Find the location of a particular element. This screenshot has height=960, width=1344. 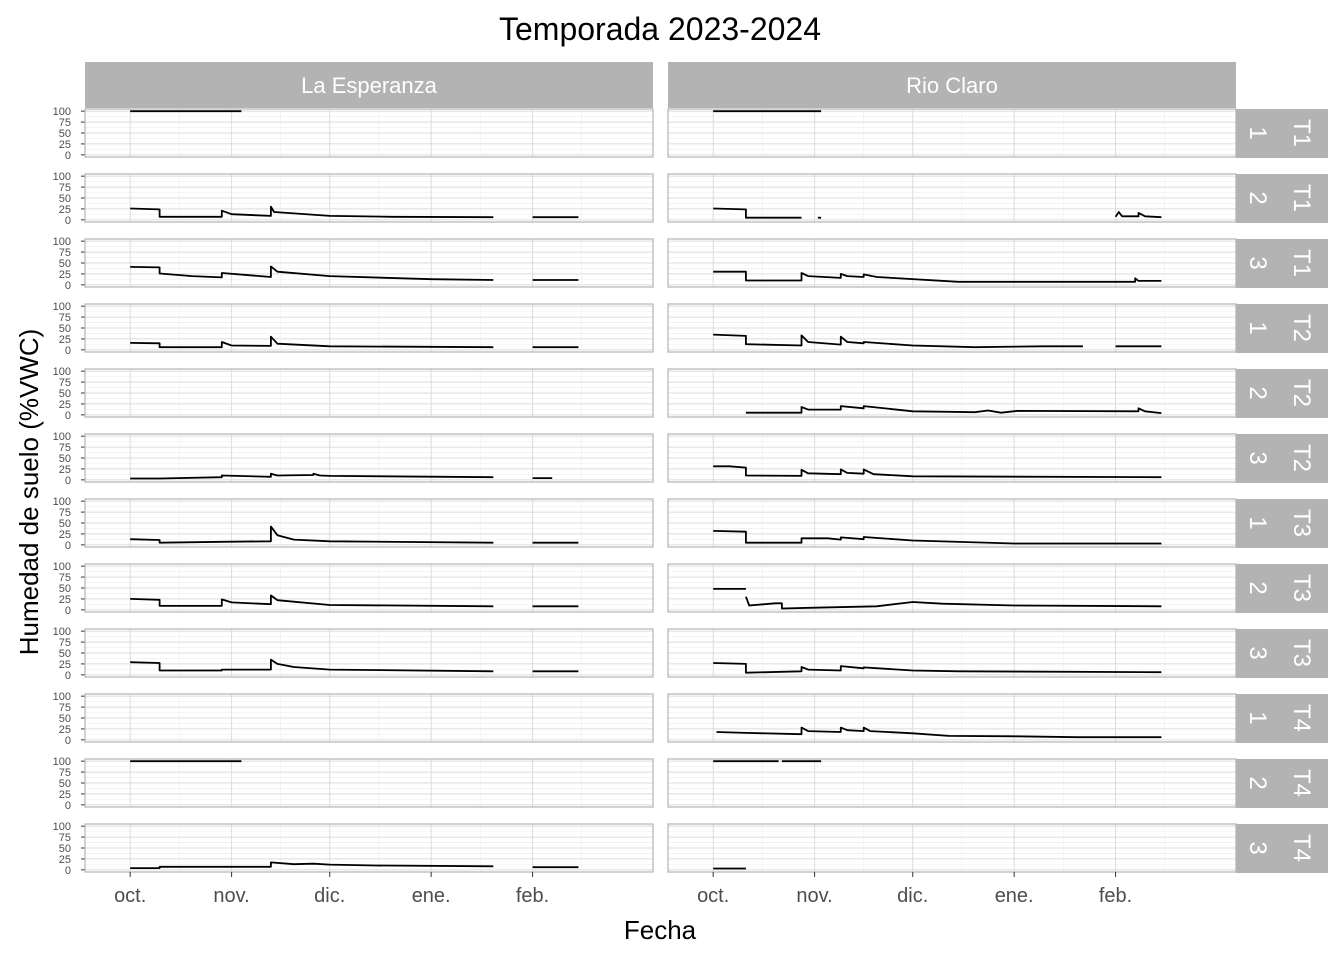

x-tick-label: ene. is located at coordinates (1014, 896).